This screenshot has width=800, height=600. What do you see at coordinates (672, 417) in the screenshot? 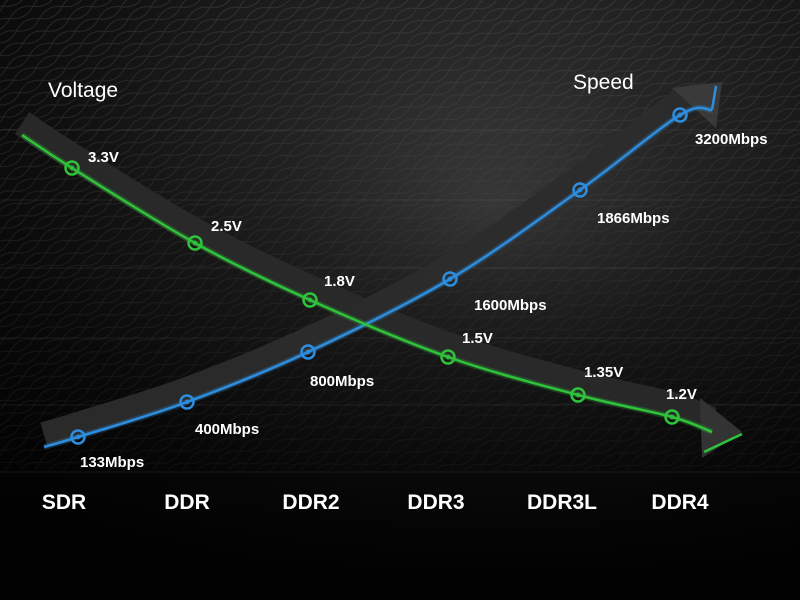
I see `voltage-point-ddr4` at bounding box center [672, 417].